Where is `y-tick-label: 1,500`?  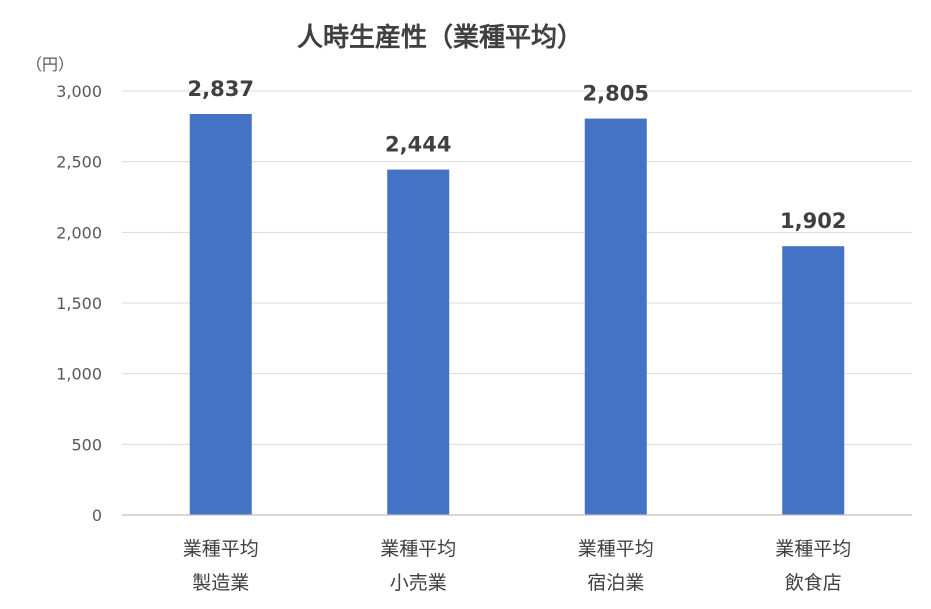 y-tick-label: 1,500 is located at coordinates (79, 303).